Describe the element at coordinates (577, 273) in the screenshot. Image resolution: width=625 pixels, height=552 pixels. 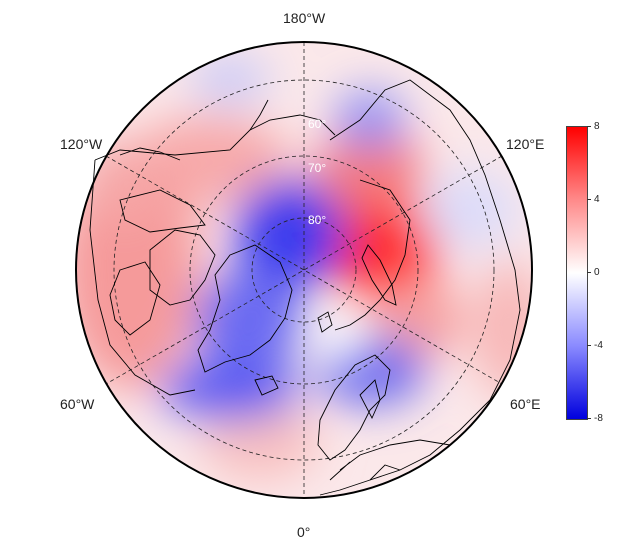
I see `colorbar-gradient` at that location.